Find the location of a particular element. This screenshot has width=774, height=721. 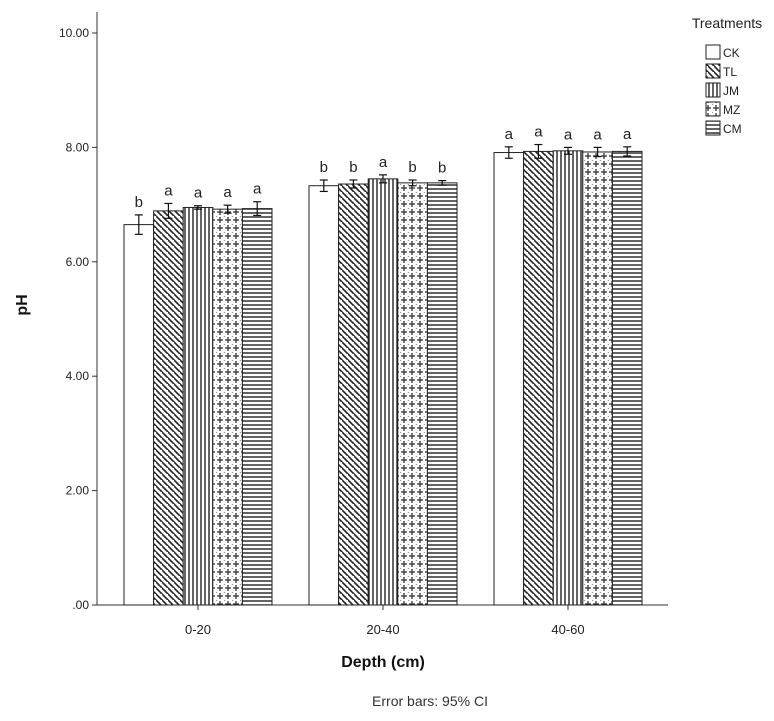

legend-label: CK is located at coordinates (731, 53).